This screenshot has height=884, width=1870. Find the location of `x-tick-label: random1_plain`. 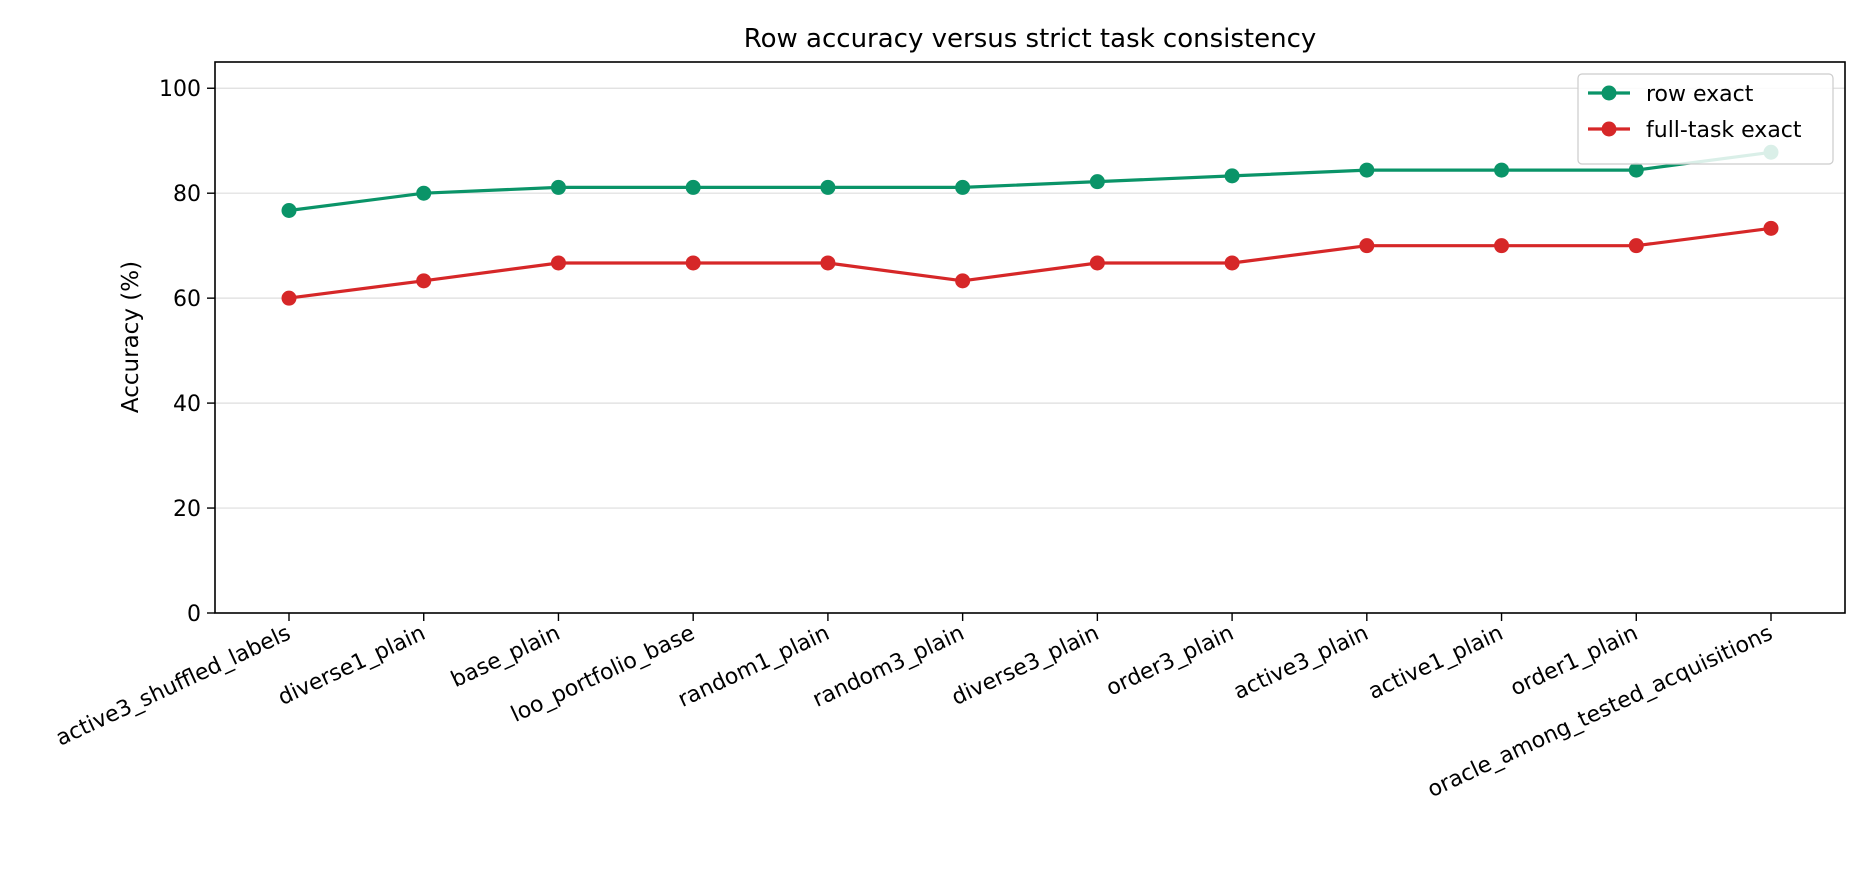

x-tick-label: random1_plain is located at coordinates (753, 667).